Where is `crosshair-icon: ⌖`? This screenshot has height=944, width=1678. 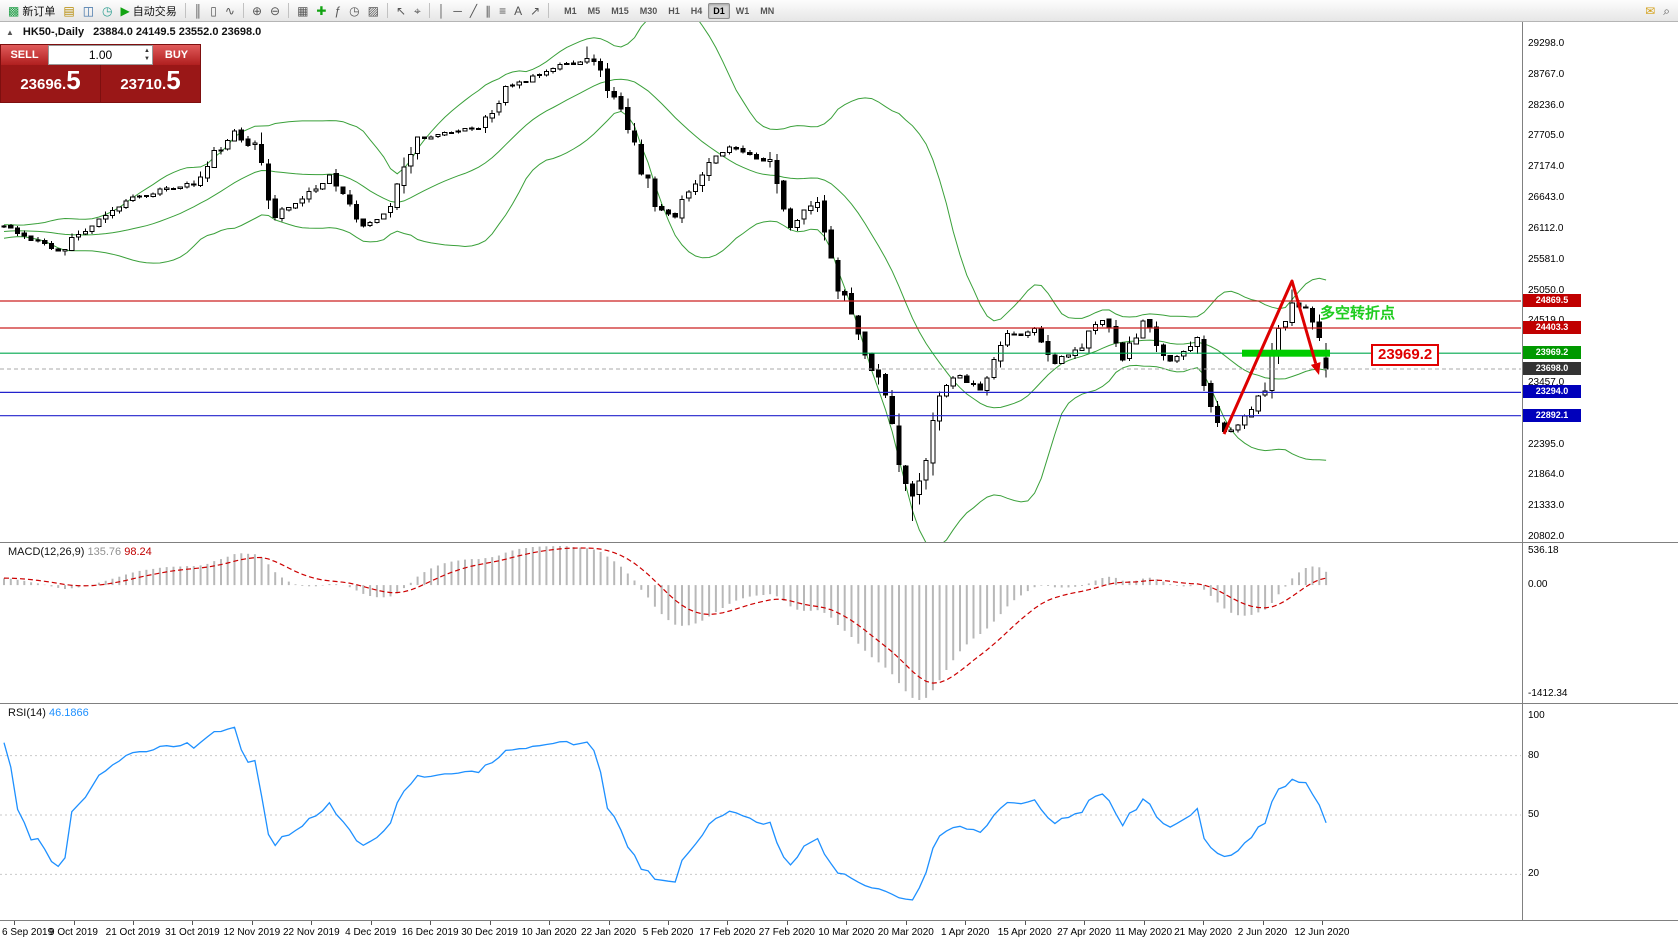 crosshair-icon: ⌖ is located at coordinates (417, 10).